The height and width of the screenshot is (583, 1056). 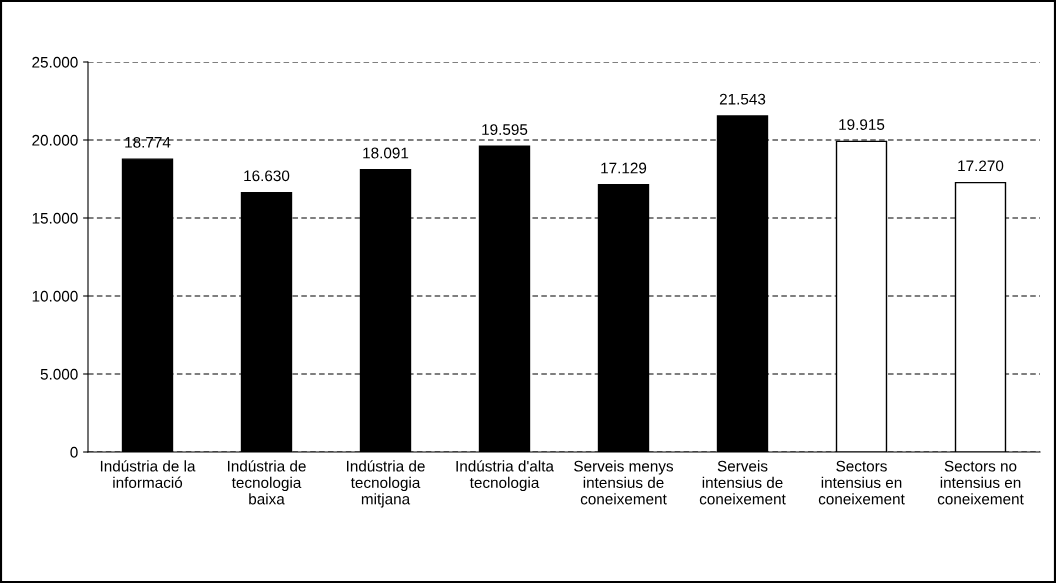 What do you see at coordinates (148, 142) in the screenshot?
I see `data-label: 18.774` at bounding box center [148, 142].